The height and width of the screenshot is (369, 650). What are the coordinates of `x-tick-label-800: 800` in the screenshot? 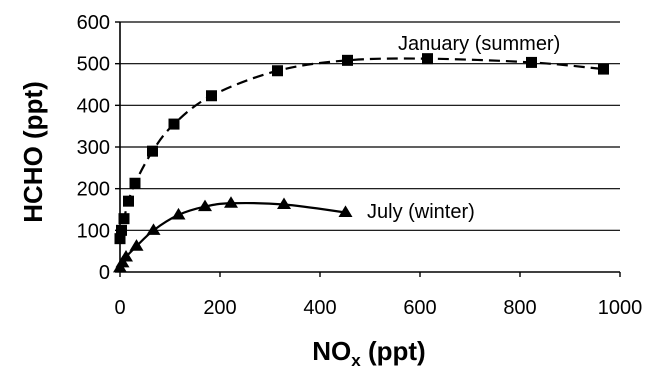 It's located at (519, 308).